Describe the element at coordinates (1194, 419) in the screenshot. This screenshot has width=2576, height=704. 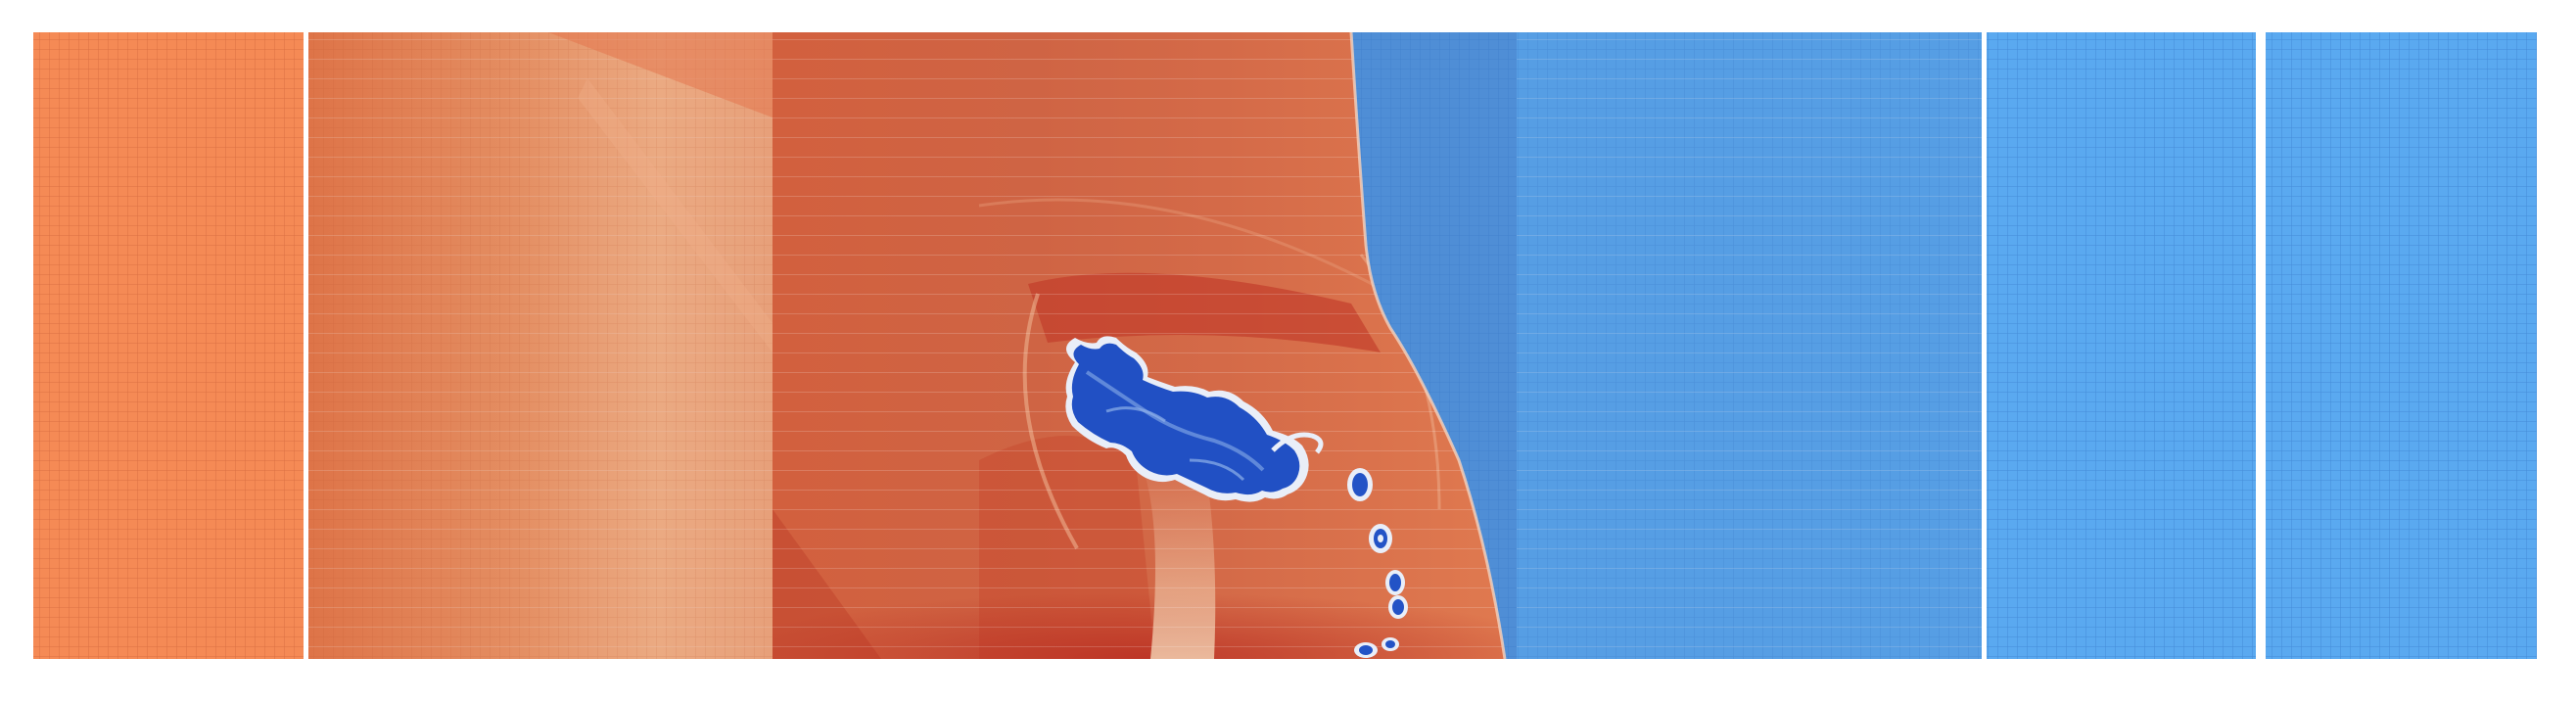
I see `bubble` at that location.